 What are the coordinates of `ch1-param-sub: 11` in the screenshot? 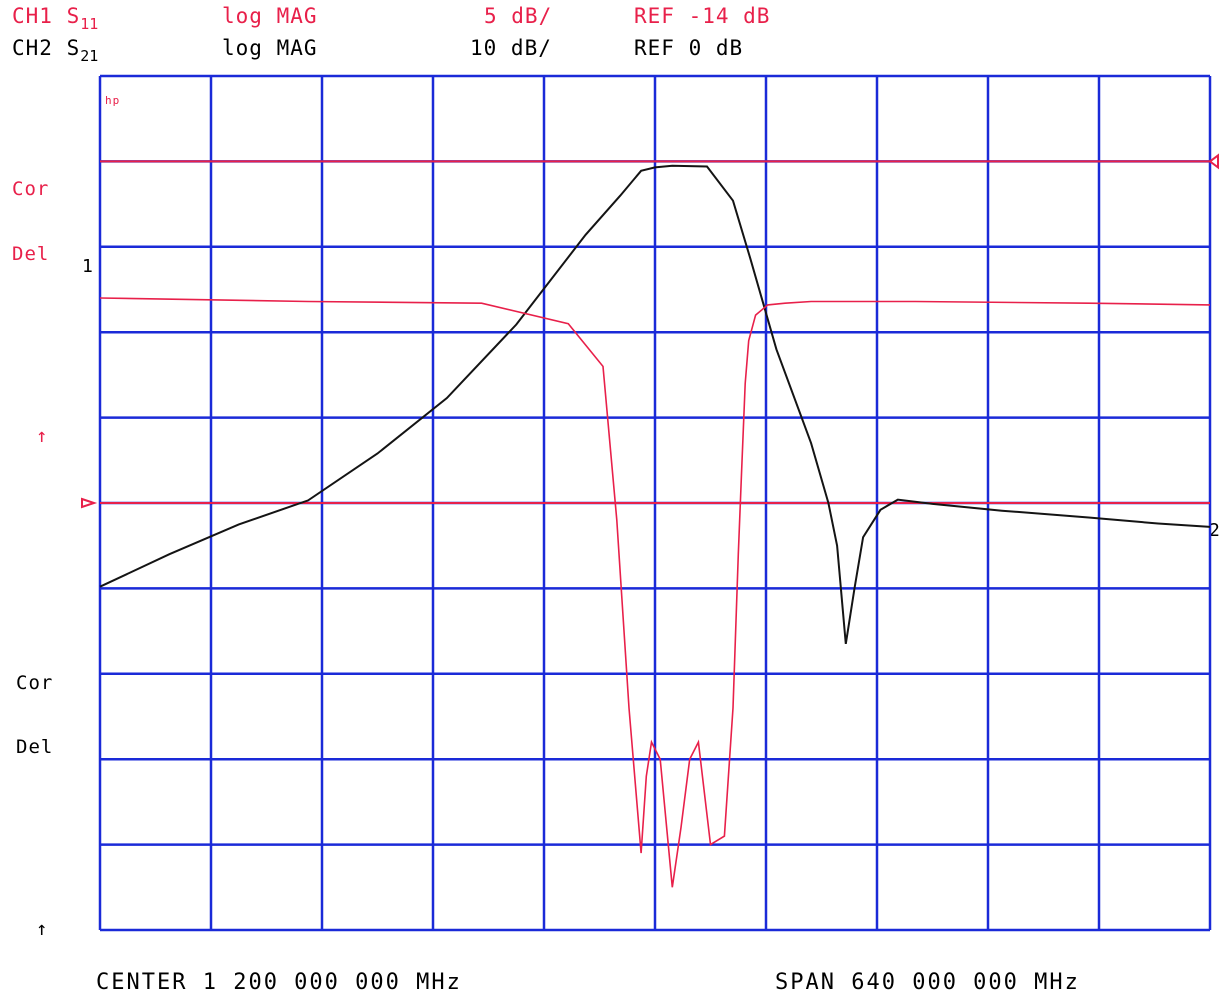 It's located at (89, 24).